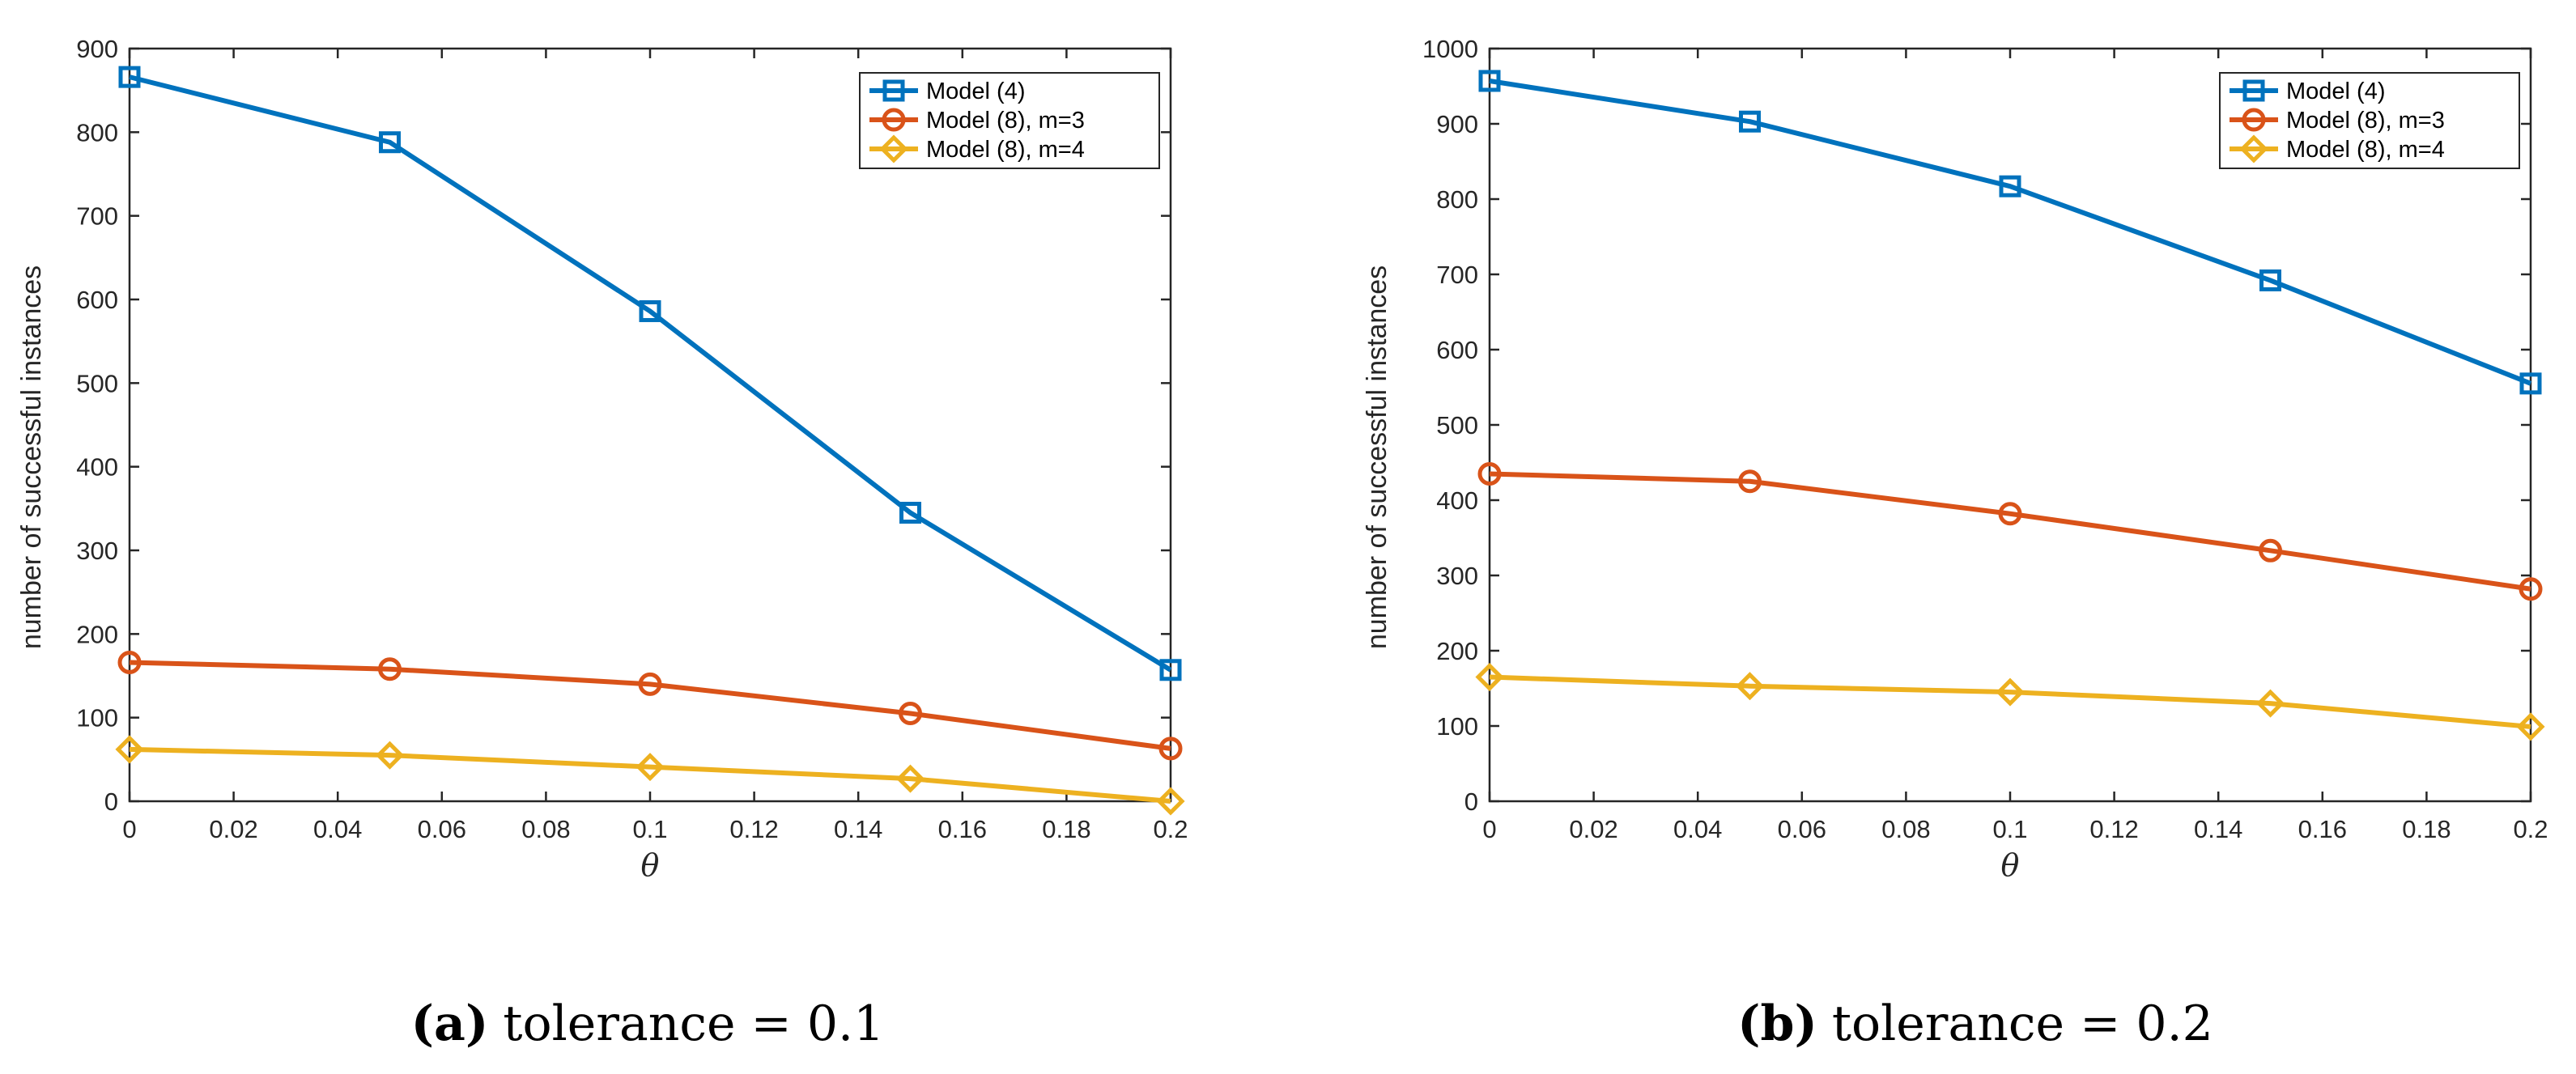  What do you see at coordinates (1450, 49) in the screenshot?
I see `y-tick-label: 1000` at bounding box center [1450, 49].